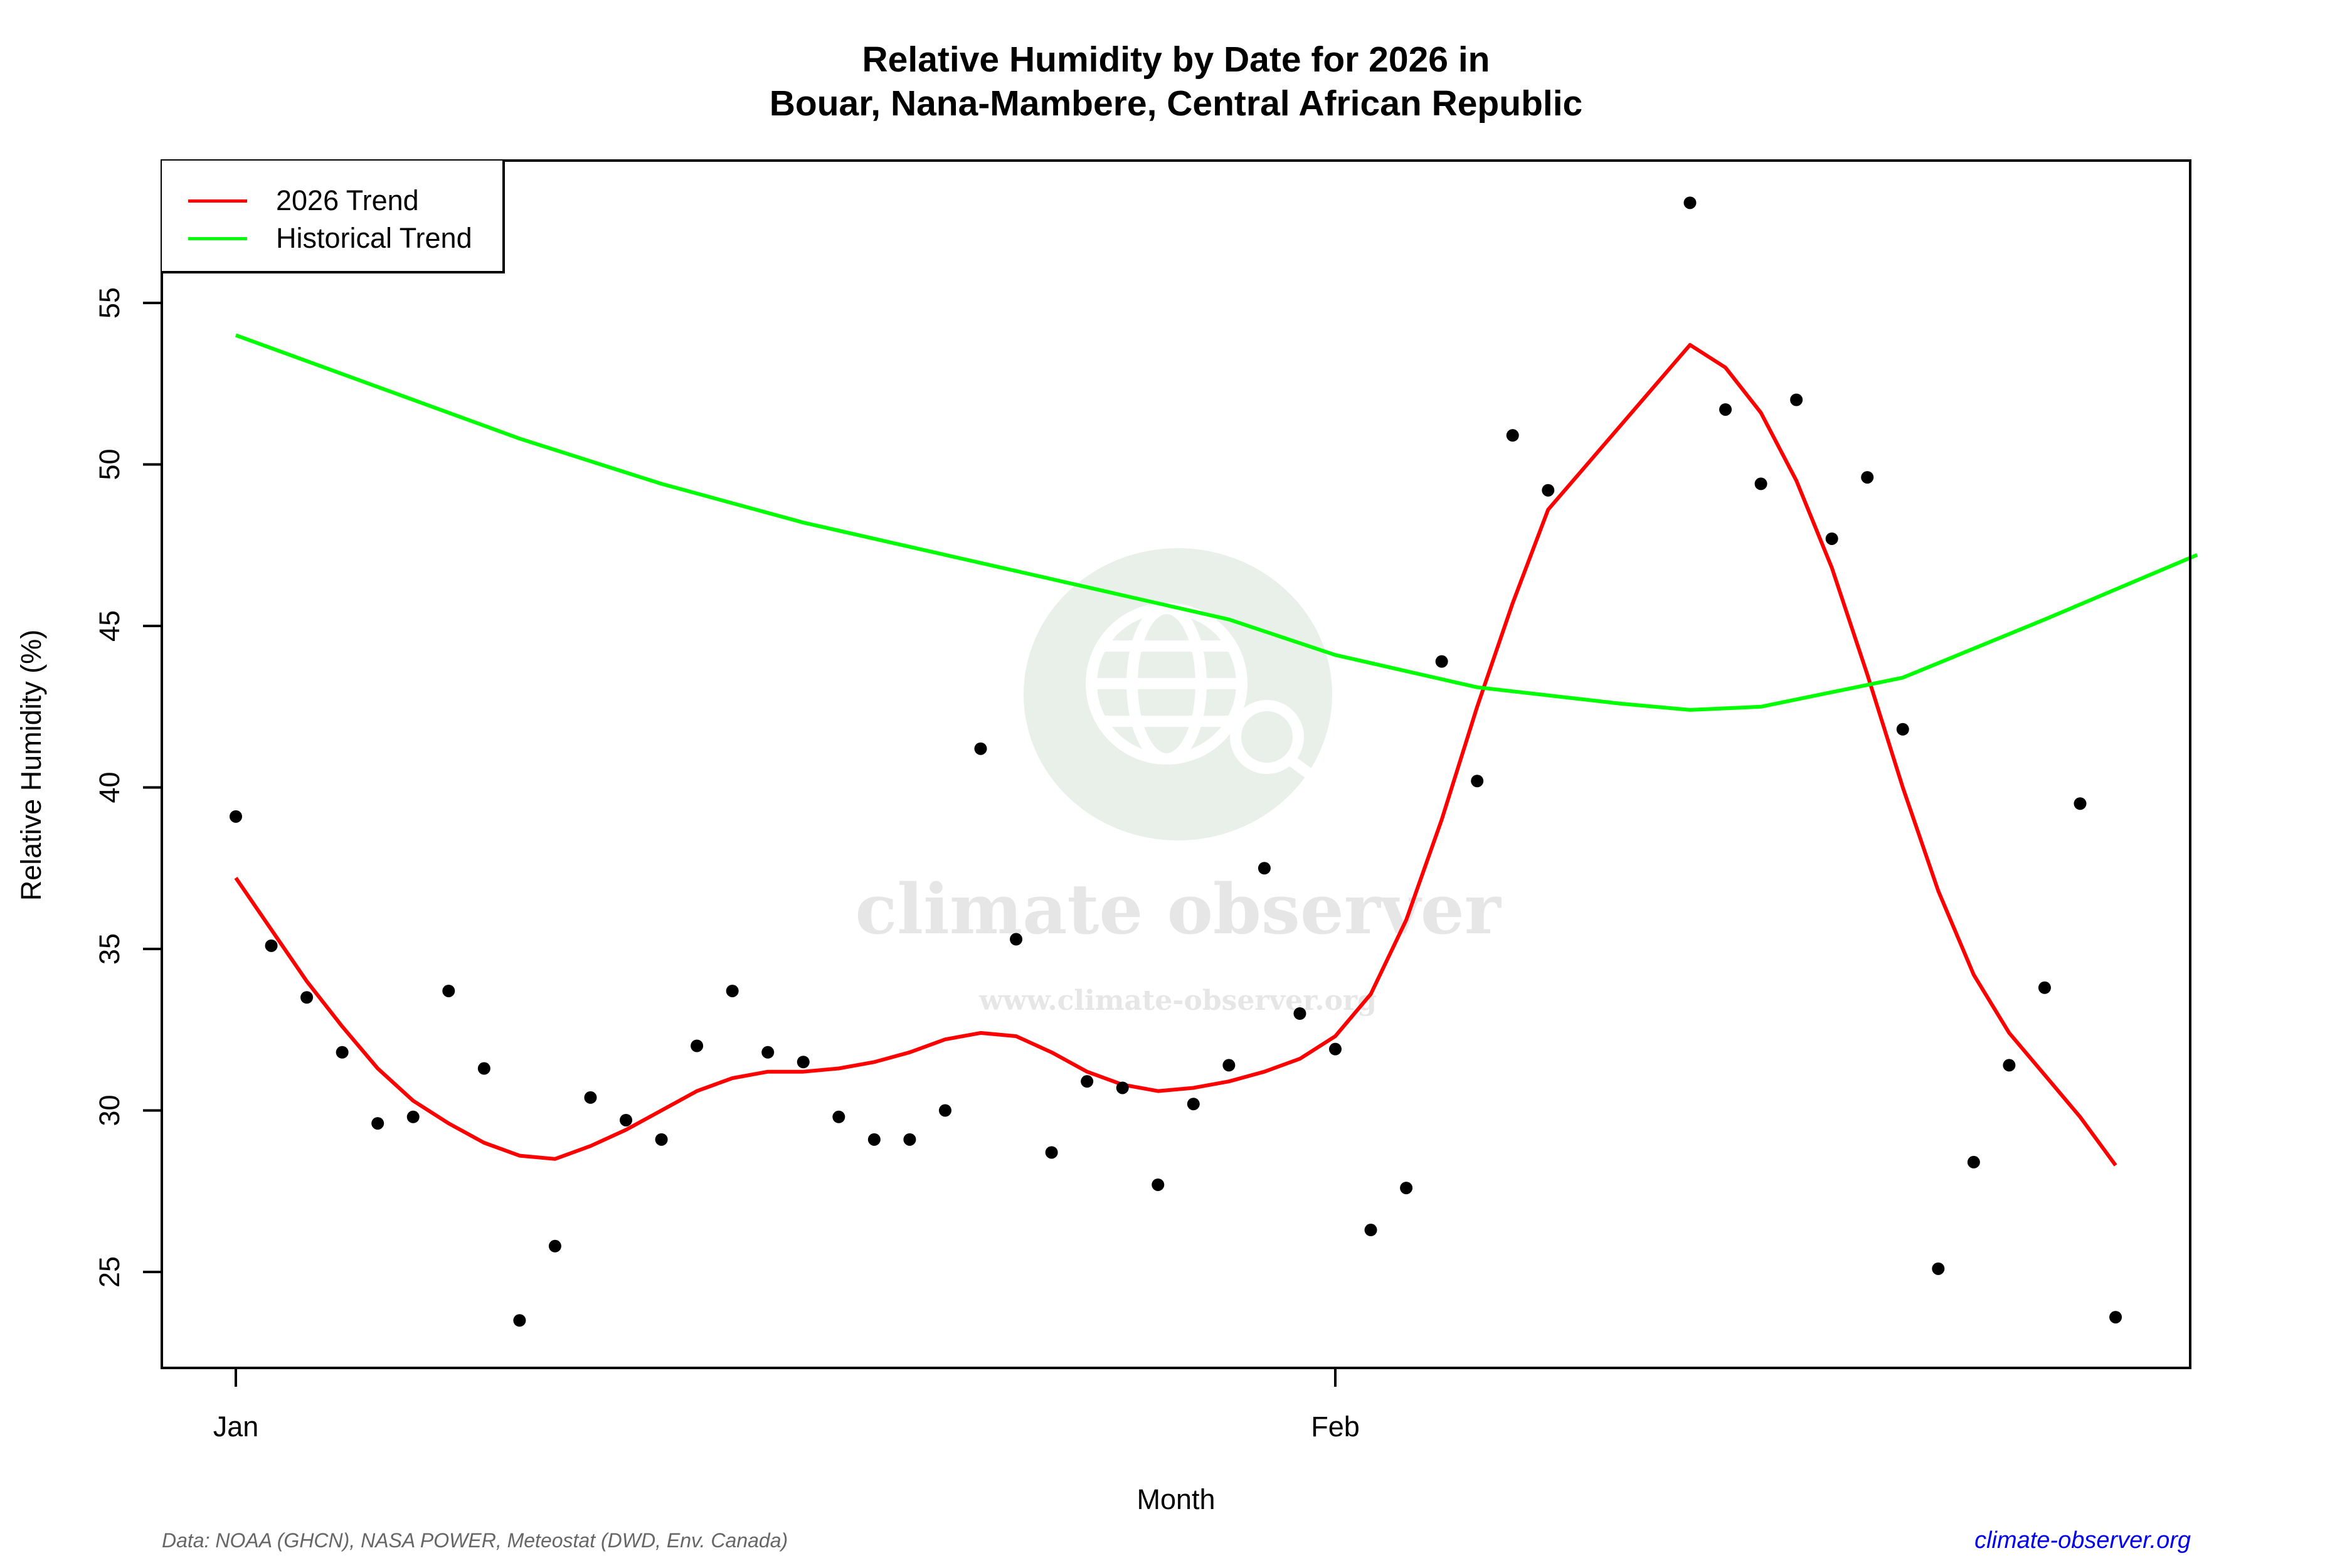 This screenshot has height=1568, width=2352. I want to click on climate-observer-link: climate-observer.org, so click(2082, 1540).